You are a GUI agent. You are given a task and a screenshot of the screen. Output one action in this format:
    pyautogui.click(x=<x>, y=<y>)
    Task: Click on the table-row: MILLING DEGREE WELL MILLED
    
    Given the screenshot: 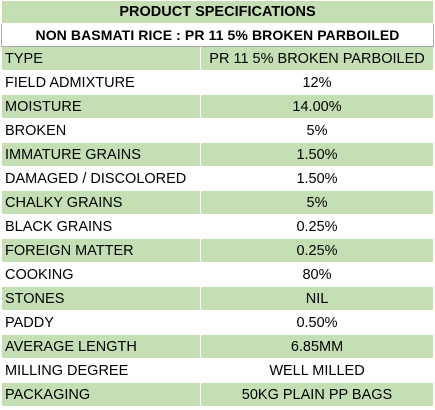 What is the action you would take?
    pyautogui.click(x=218, y=370)
    